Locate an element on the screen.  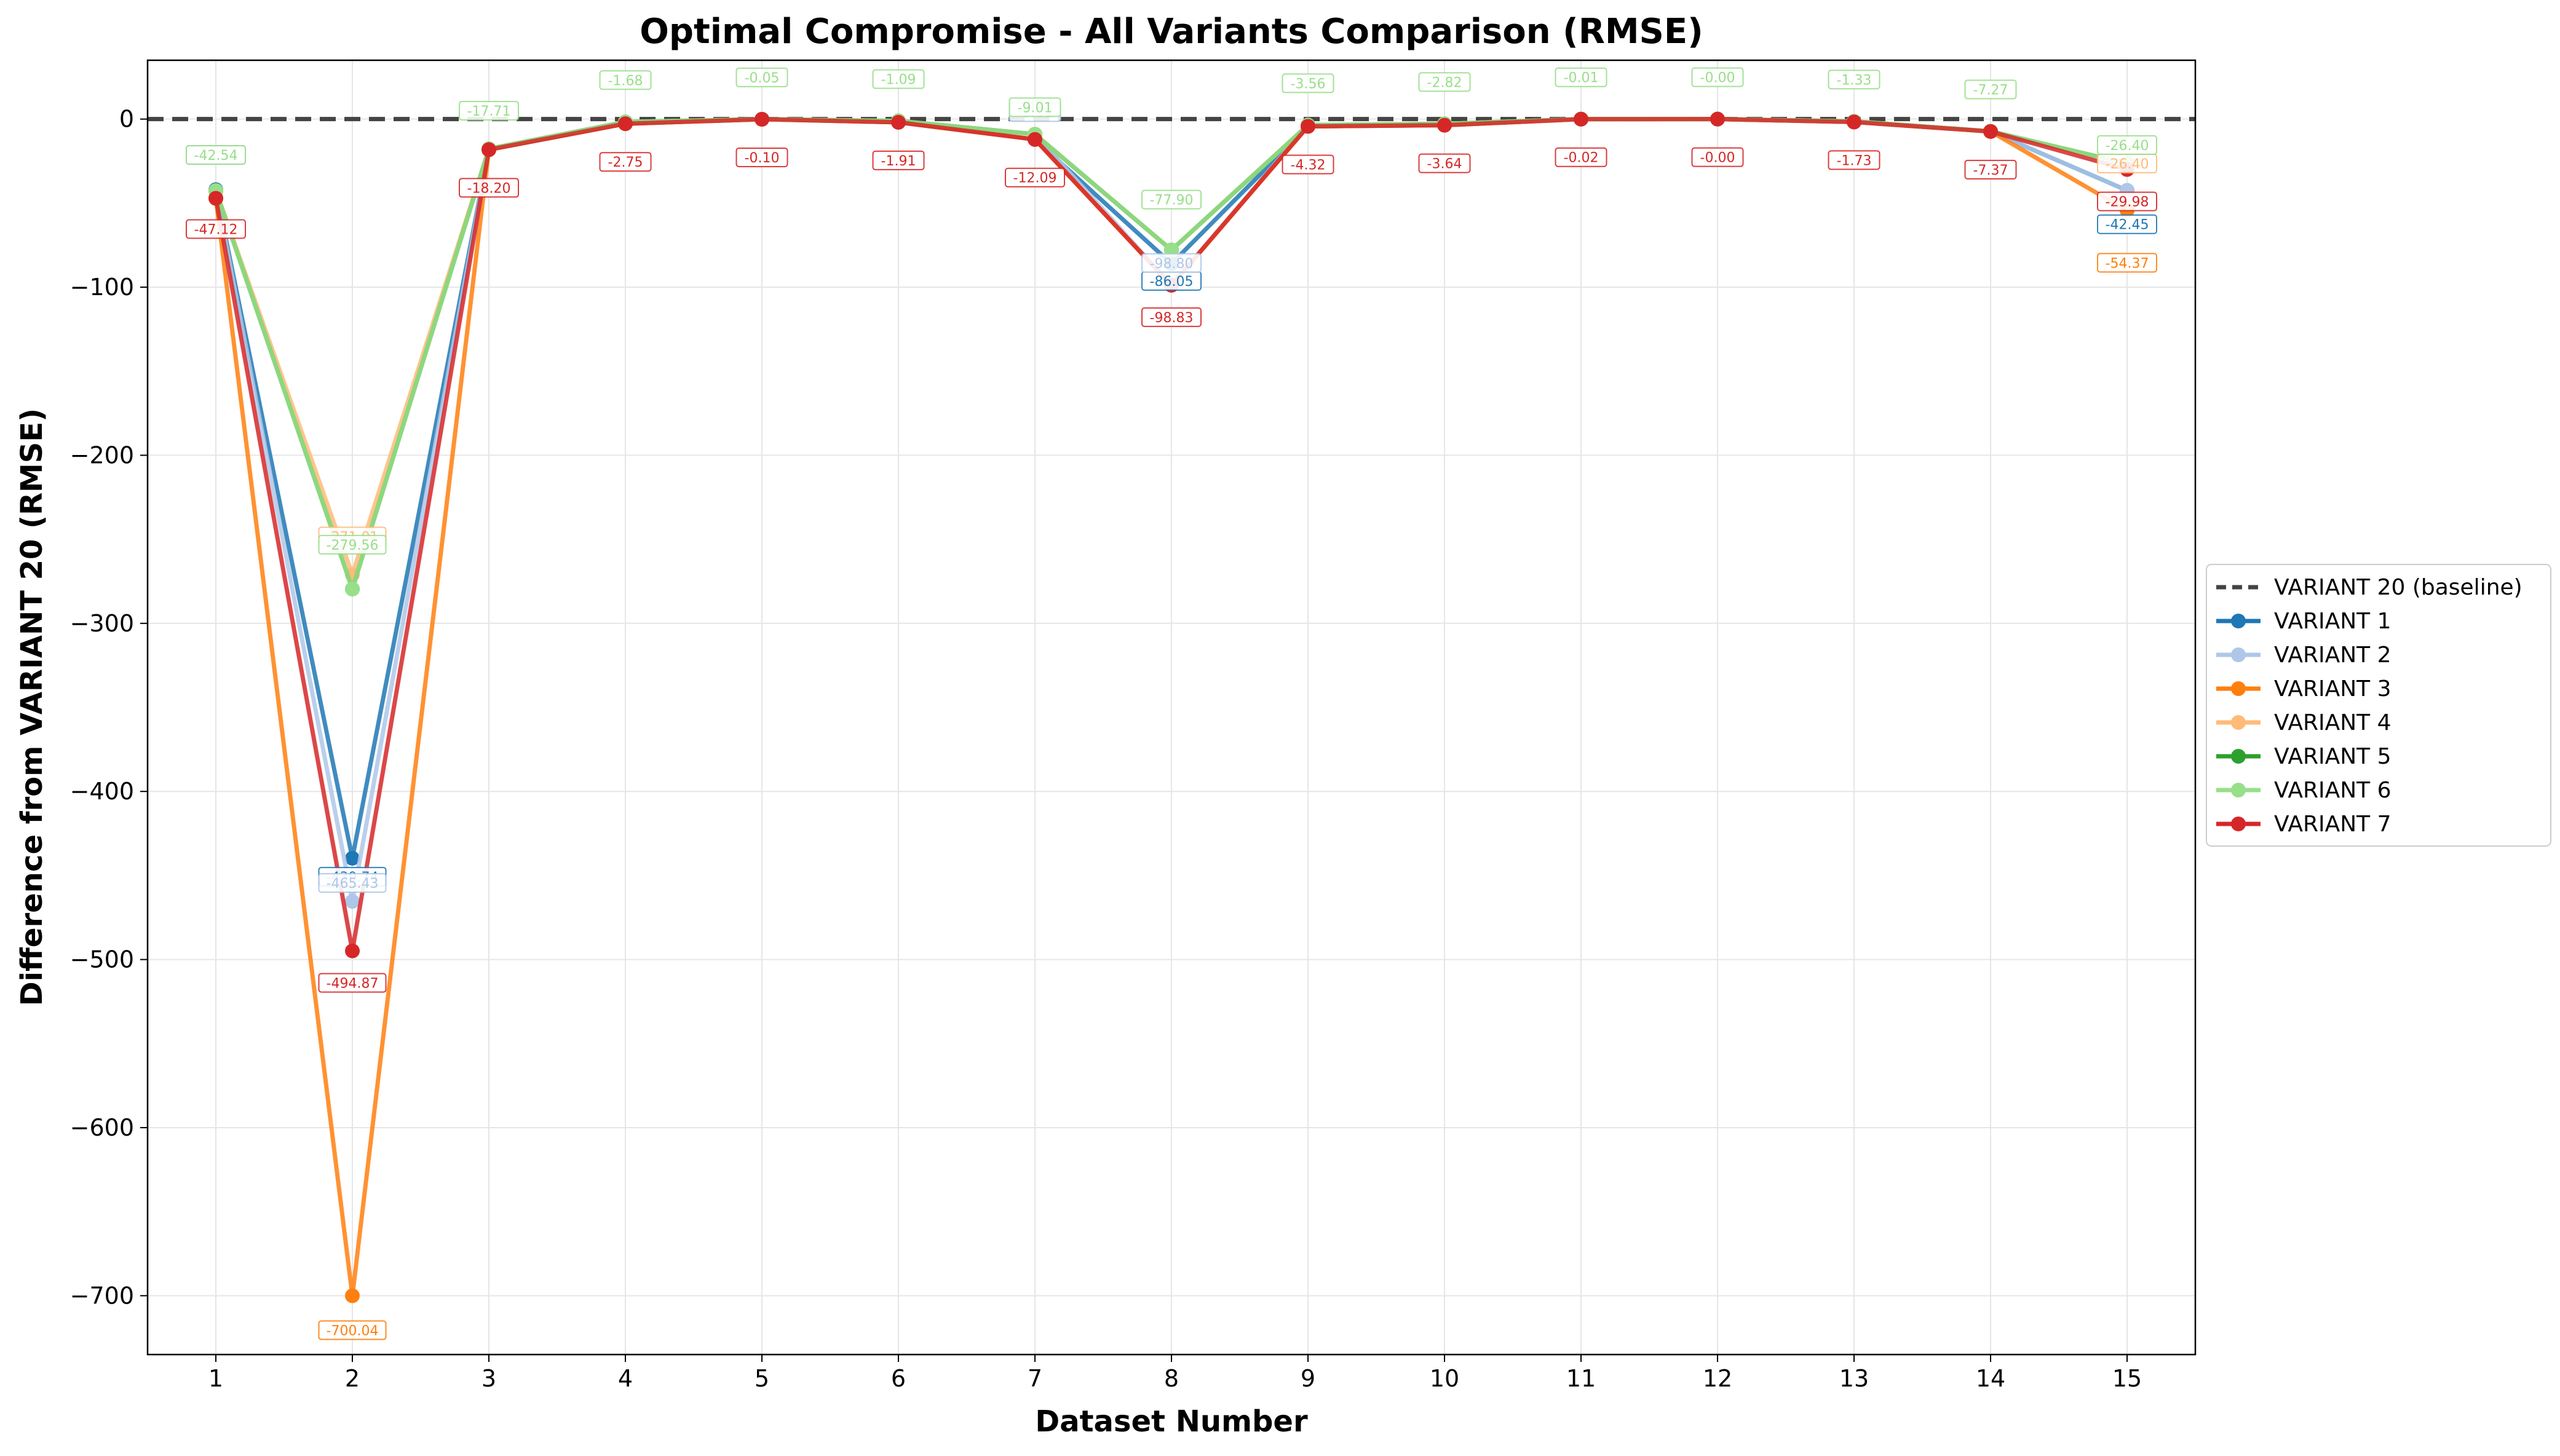
value-label: -2.82 is located at coordinates (1444, 82).